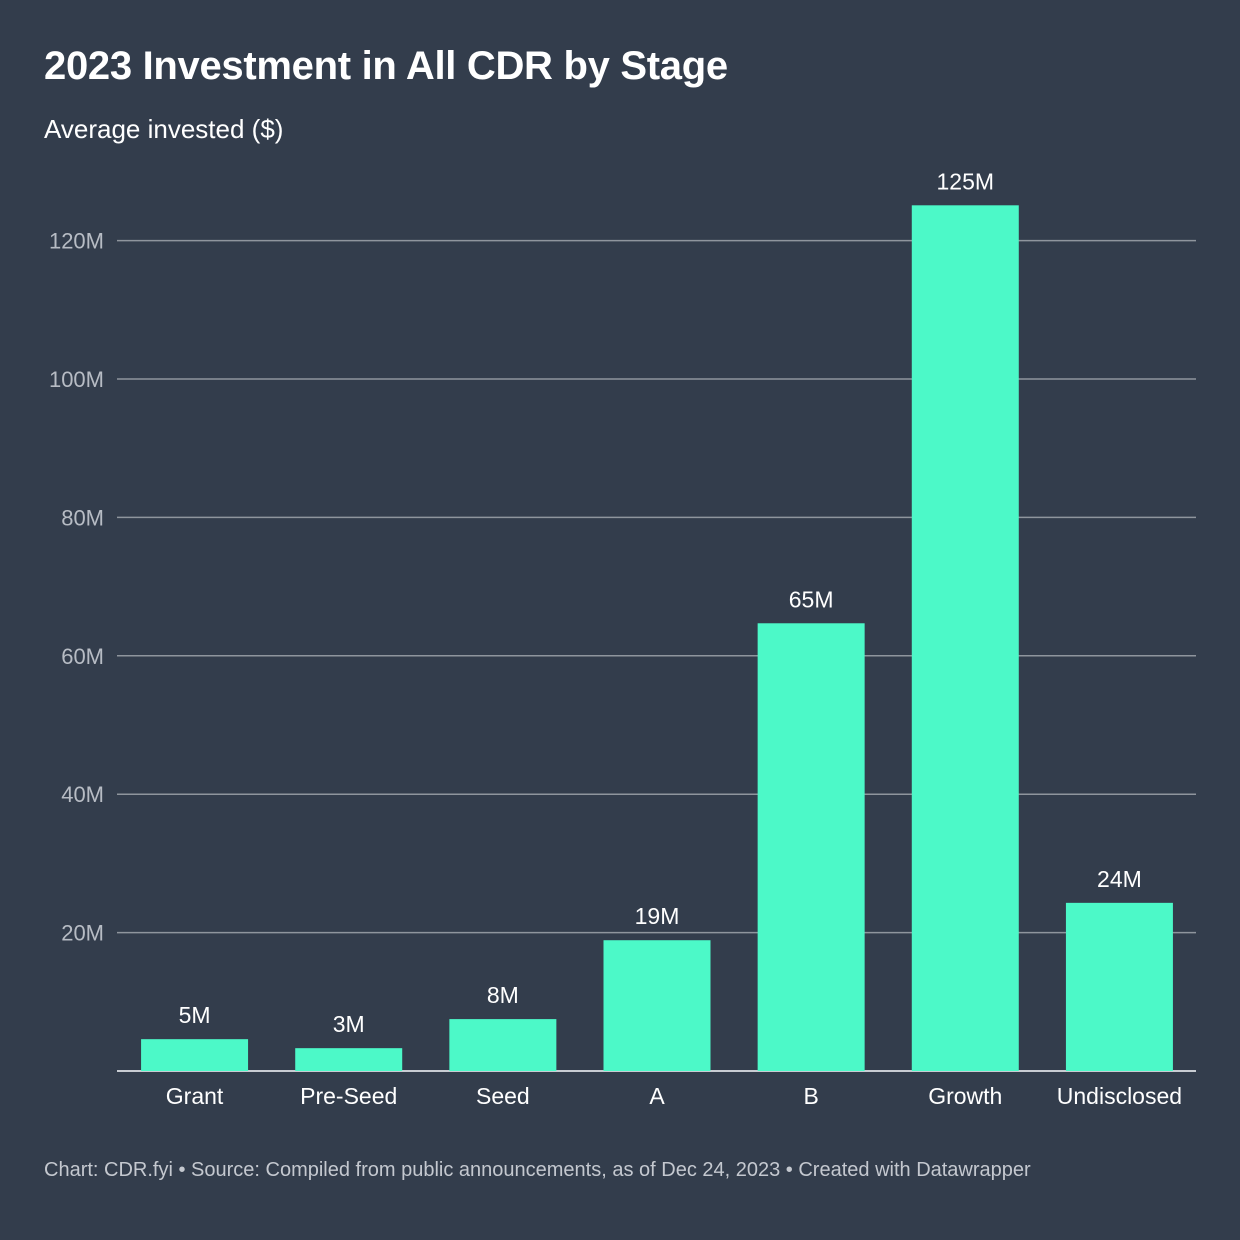 Image resolution: width=1240 pixels, height=1240 pixels. I want to click on x-category-label: Pre-Seed, so click(348, 1096).